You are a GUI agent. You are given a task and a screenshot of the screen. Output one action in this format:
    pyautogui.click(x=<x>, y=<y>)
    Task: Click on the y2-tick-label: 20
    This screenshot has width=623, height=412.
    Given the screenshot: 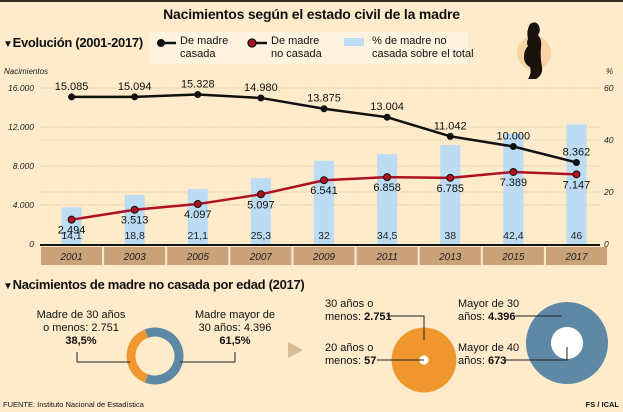 What is the action you would take?
    pyautogui.click(x=608, y=192)
    